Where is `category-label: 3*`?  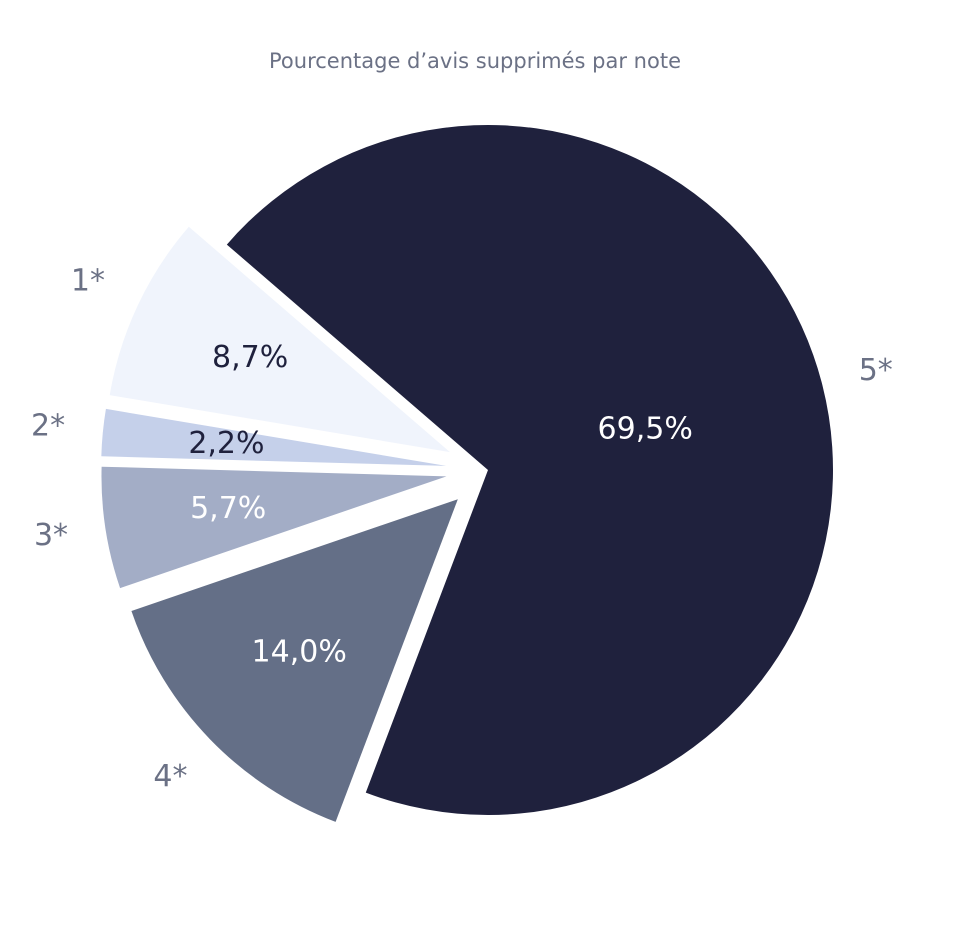
category-label: 3* is located at coordinates (51, 535).